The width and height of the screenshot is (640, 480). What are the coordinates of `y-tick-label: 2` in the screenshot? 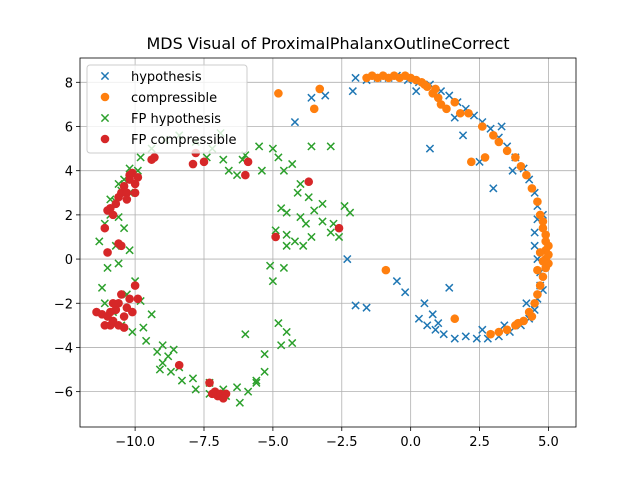 It's located at (69, 216).